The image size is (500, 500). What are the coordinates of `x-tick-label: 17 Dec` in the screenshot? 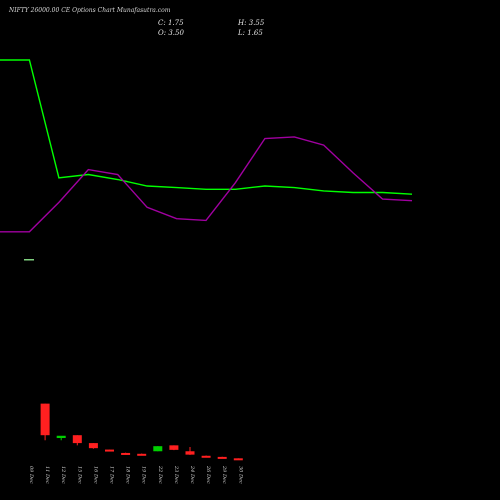 It's located at (112, 475).